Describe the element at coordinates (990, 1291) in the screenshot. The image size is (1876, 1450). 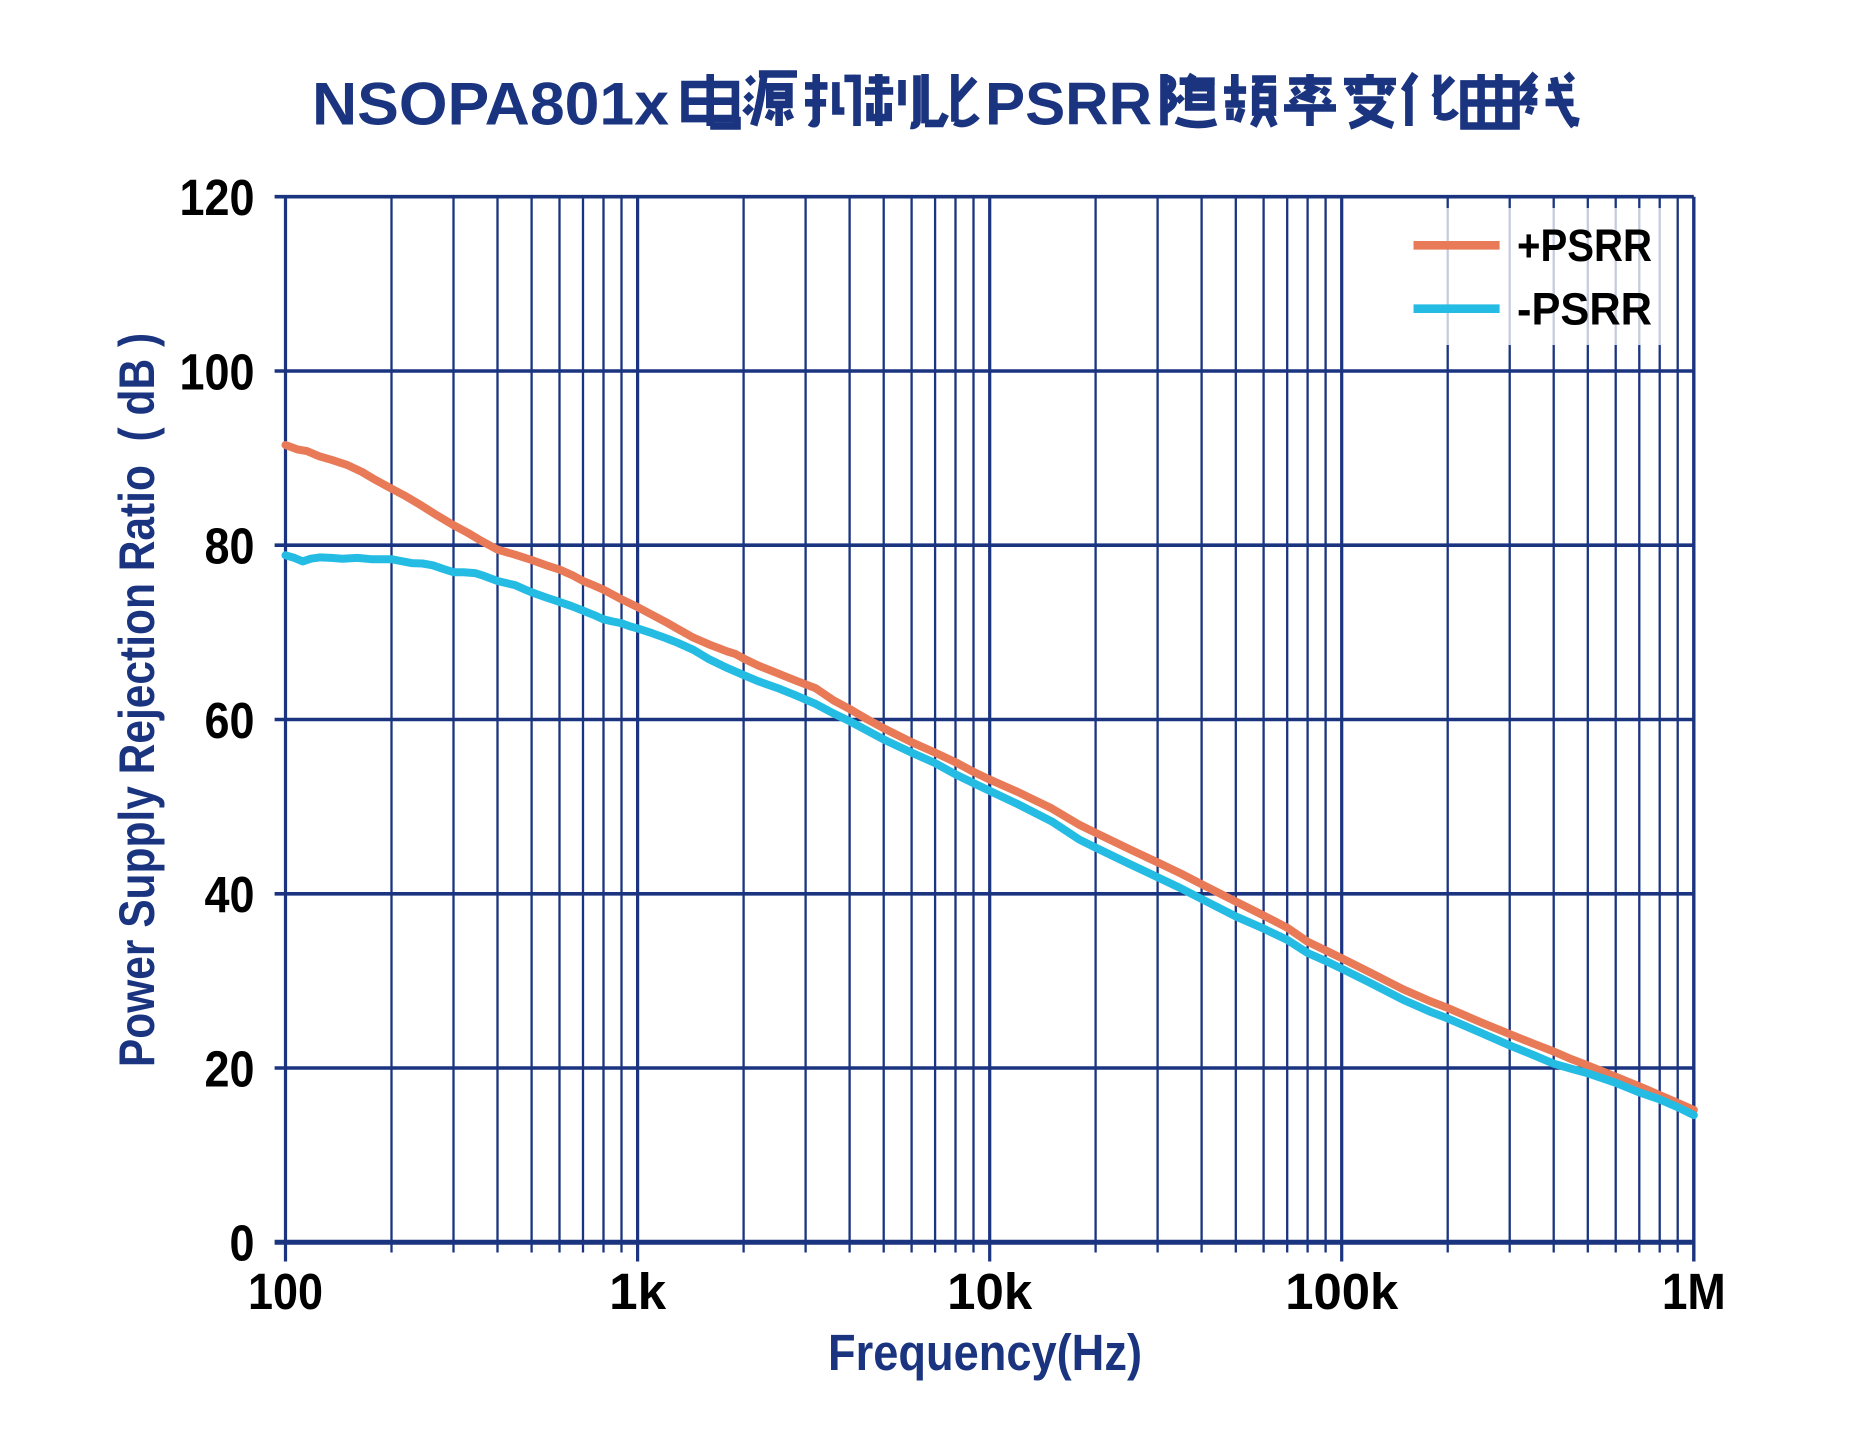
I see `svg-text: 10k` at that location.